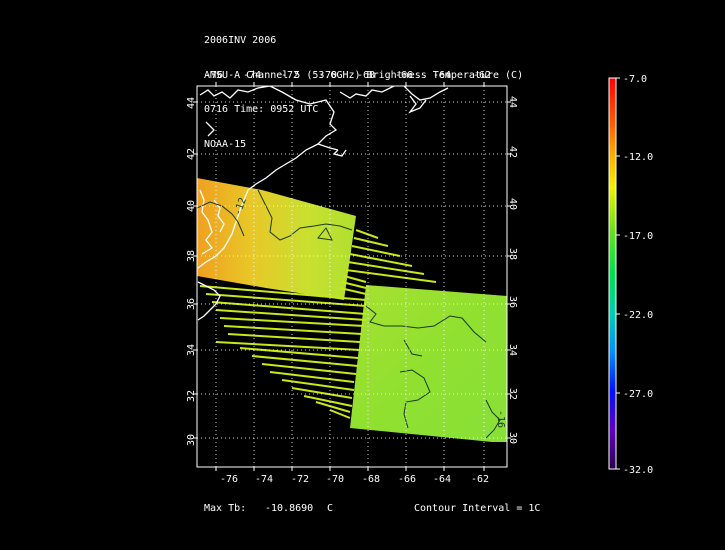 This screenshot has width=725, height=550. I want to click on lat-label-left-3: 40, so click(191, 206).